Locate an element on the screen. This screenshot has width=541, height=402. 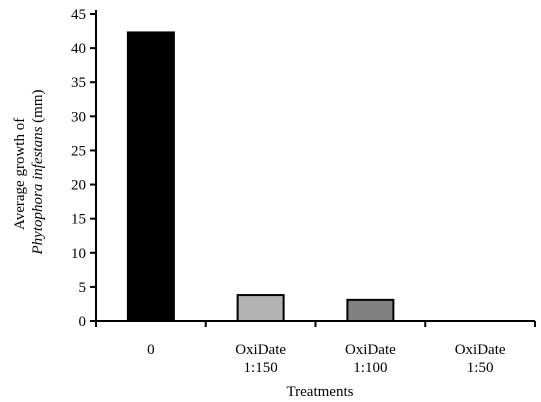
y-tick-label: 20 is located at coordinates (78, 186).